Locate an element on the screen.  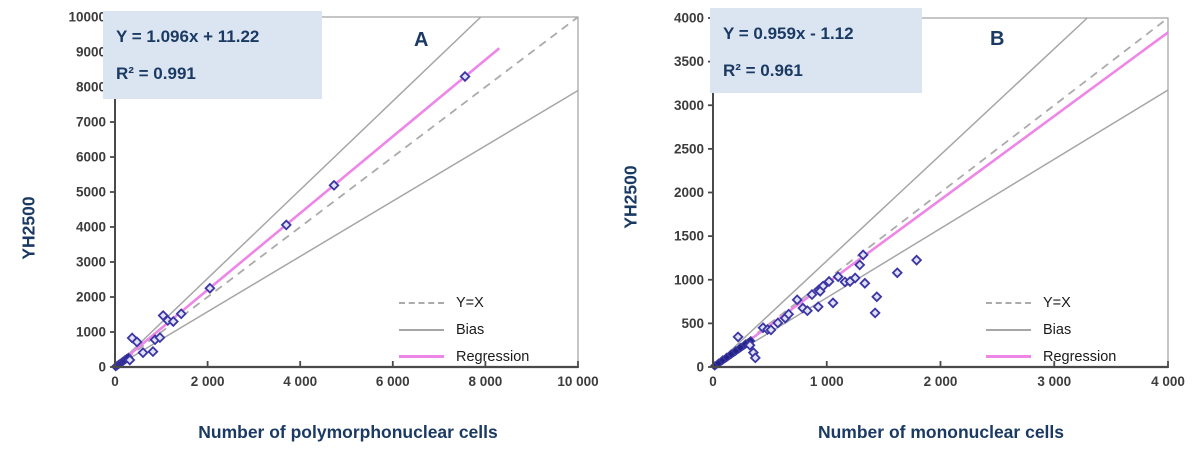
y-tick-label: 500 is located at coordinates (692, 323).